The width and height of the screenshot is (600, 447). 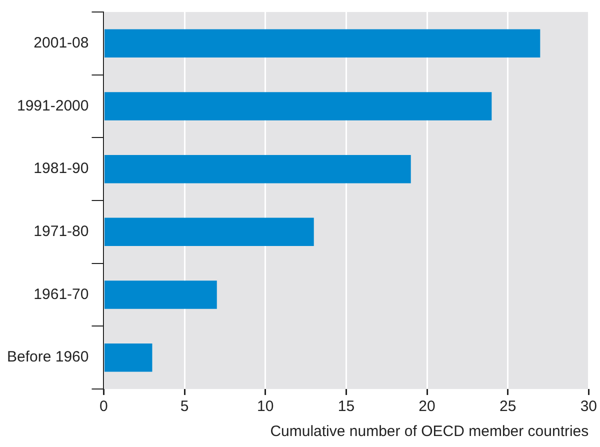 What do you see at coordinates (52, 105) in the screenshot?
I see `y-tick-label: 1991-2000` at bounding box center [52, 105].